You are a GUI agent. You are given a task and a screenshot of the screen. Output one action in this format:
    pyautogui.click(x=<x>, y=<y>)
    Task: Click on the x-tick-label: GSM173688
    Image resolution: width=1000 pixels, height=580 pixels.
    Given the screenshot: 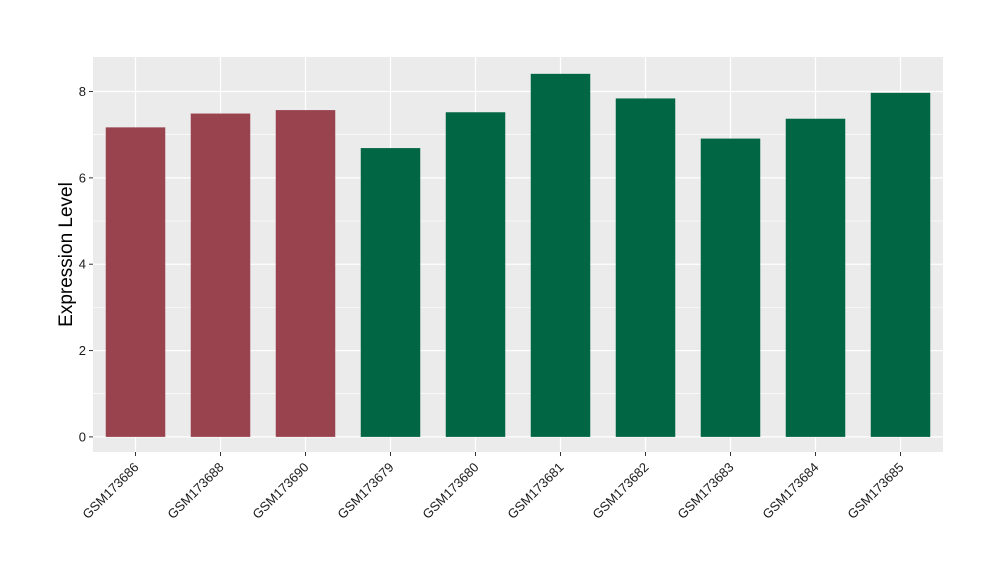 What is the action you would take?
    pyautogui.click(x=195, y=491)
    